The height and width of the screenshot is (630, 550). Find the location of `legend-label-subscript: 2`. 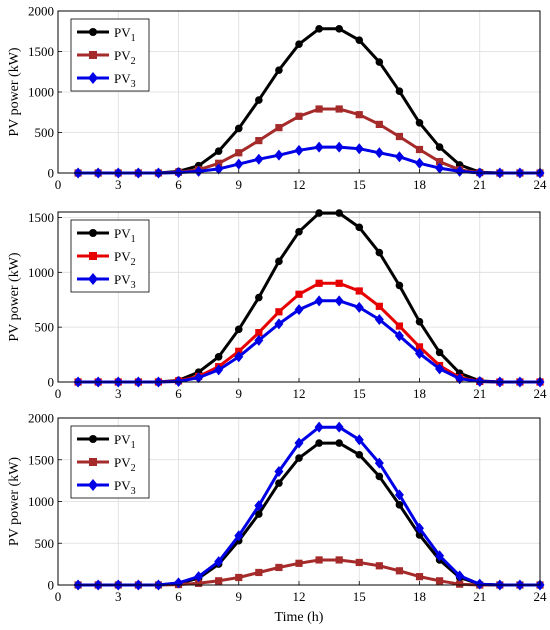

legend-label-subscript: 2 is located at coordinates (133, 61).